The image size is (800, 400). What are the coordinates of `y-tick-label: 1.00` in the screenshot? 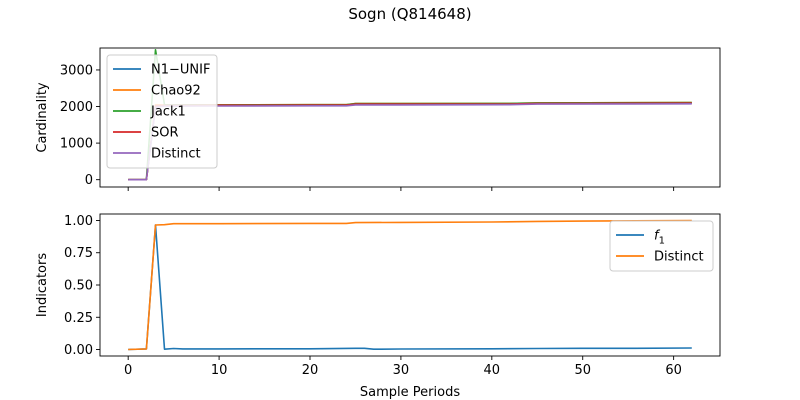 It's located at (78, 221).